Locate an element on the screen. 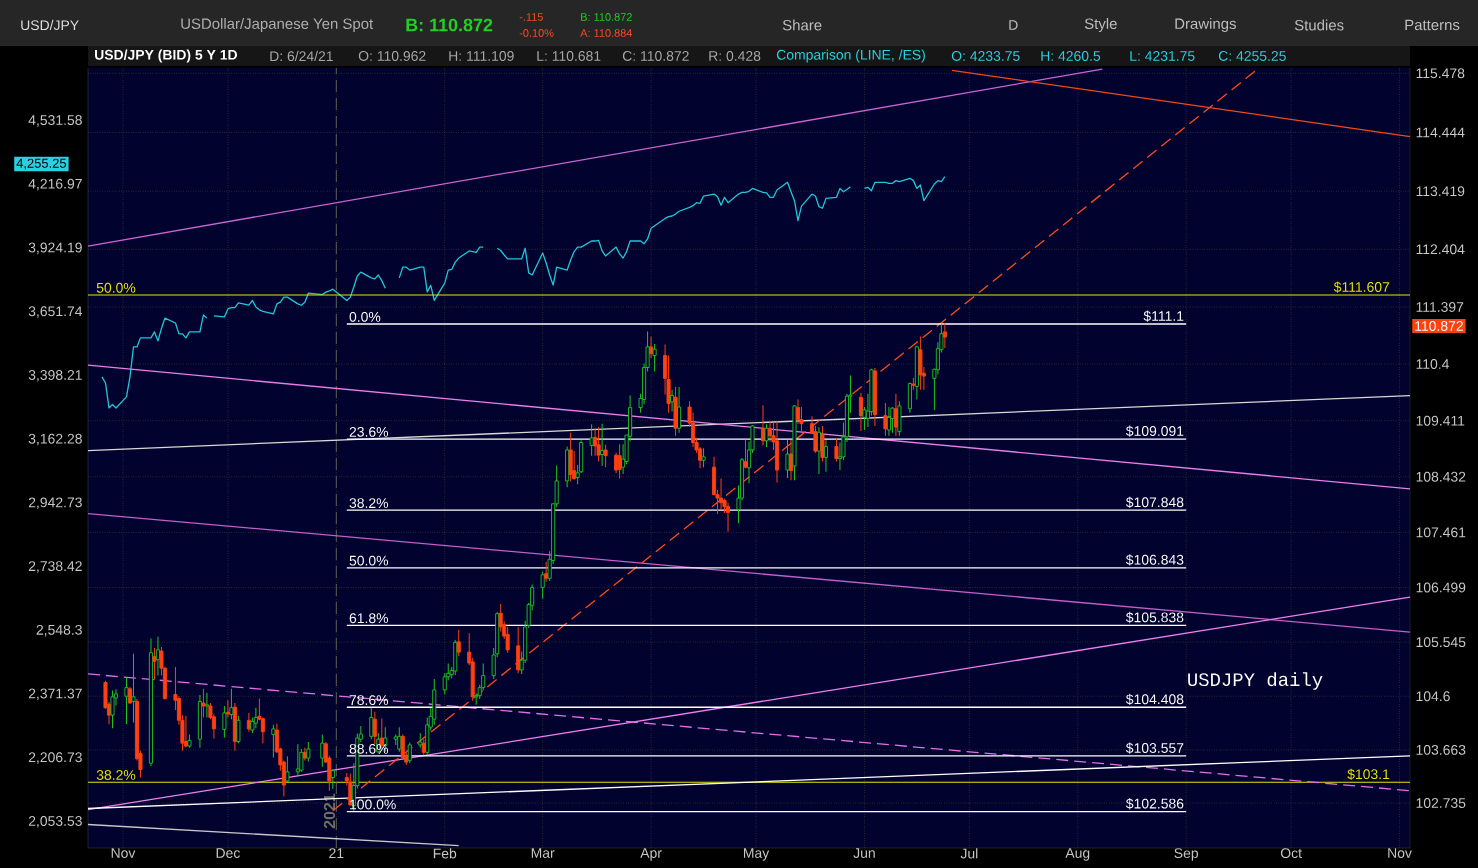 Image resolution: width=1478 pixels, height=868 pixels. text: C: 110.872 is located at coordinates (655, 56).